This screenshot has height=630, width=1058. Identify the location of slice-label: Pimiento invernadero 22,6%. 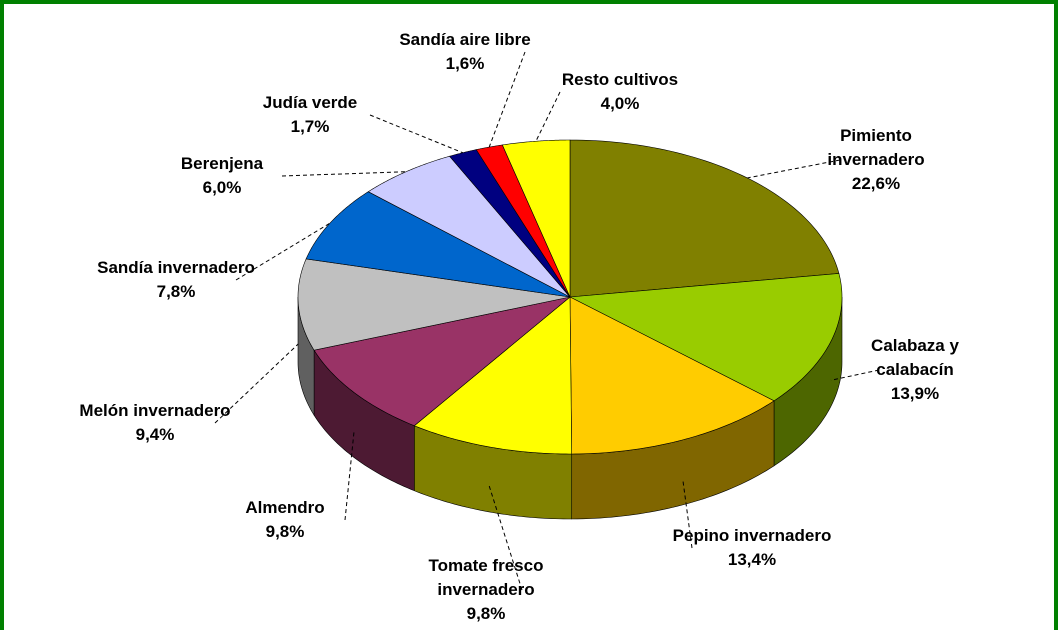
(876, 160).